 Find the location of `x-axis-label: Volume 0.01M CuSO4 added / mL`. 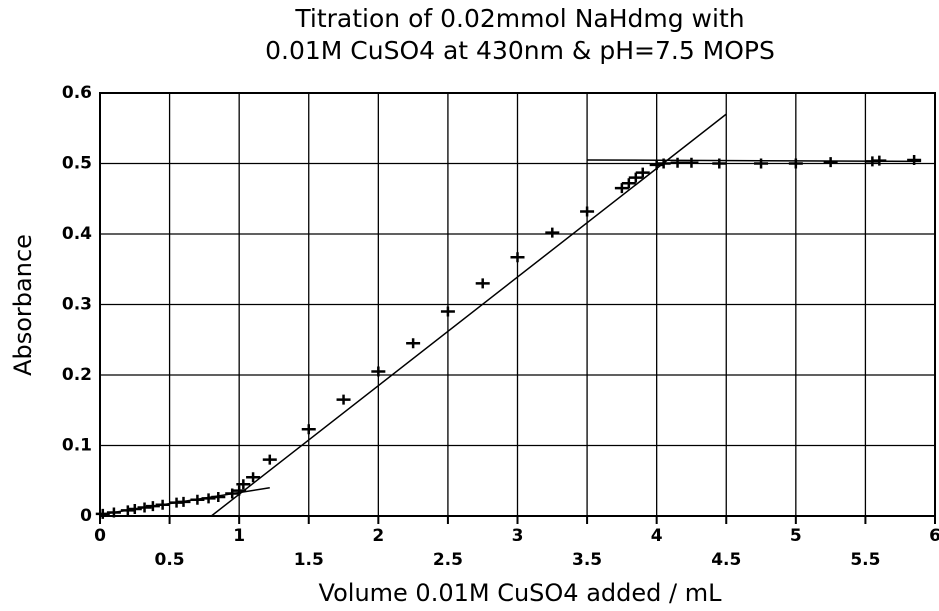

x-axis-label: Volume 0.01M CuSO4 added / mL is located at coordinates (521, 593).